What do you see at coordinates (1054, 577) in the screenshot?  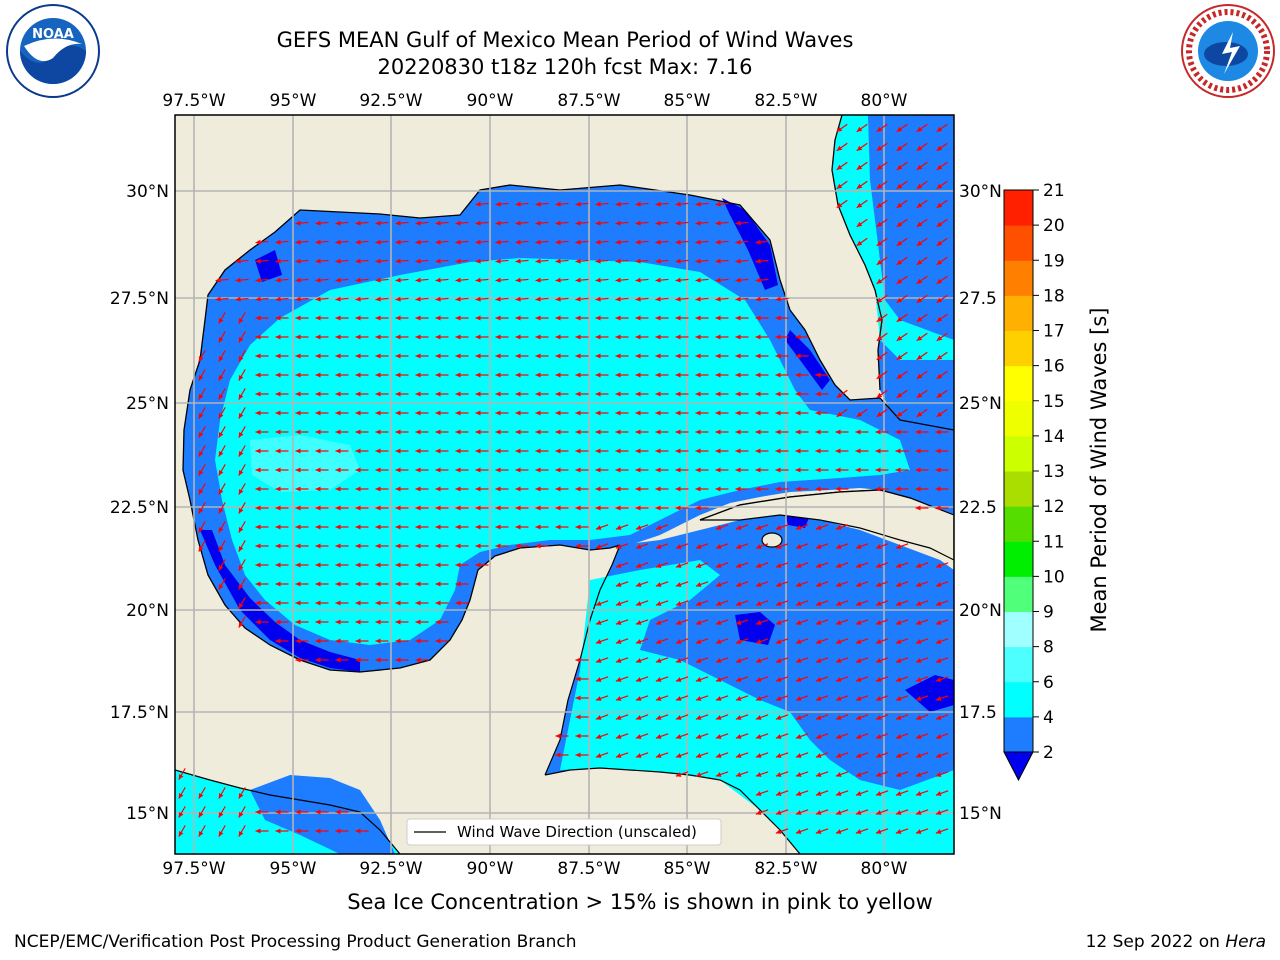 I see `colorbar-tick-label: 10` at bounding box center [1054, 577].